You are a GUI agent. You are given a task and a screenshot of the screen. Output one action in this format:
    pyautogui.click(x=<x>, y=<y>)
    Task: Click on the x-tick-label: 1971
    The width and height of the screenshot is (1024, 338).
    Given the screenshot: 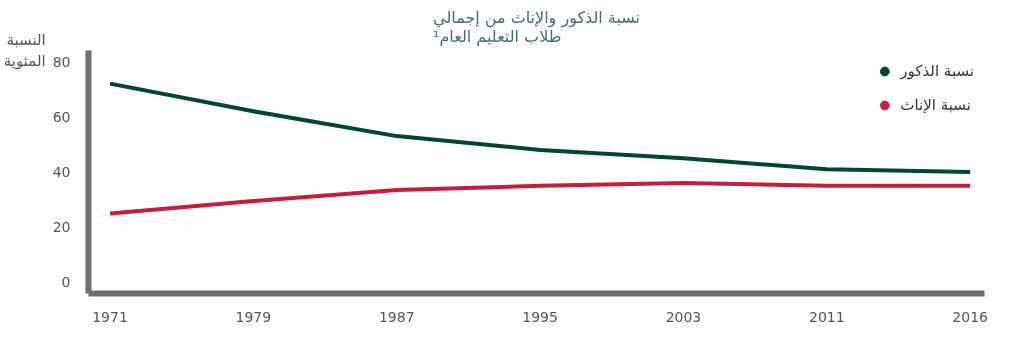 What is the action you would take?
    pyautogui.click(x=110, y=316)
    